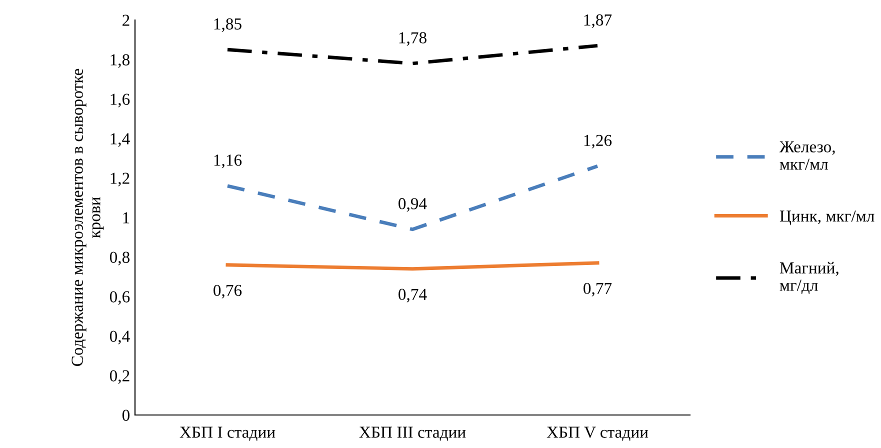  I want to click on data-label: 1,85, so click(228, 25).